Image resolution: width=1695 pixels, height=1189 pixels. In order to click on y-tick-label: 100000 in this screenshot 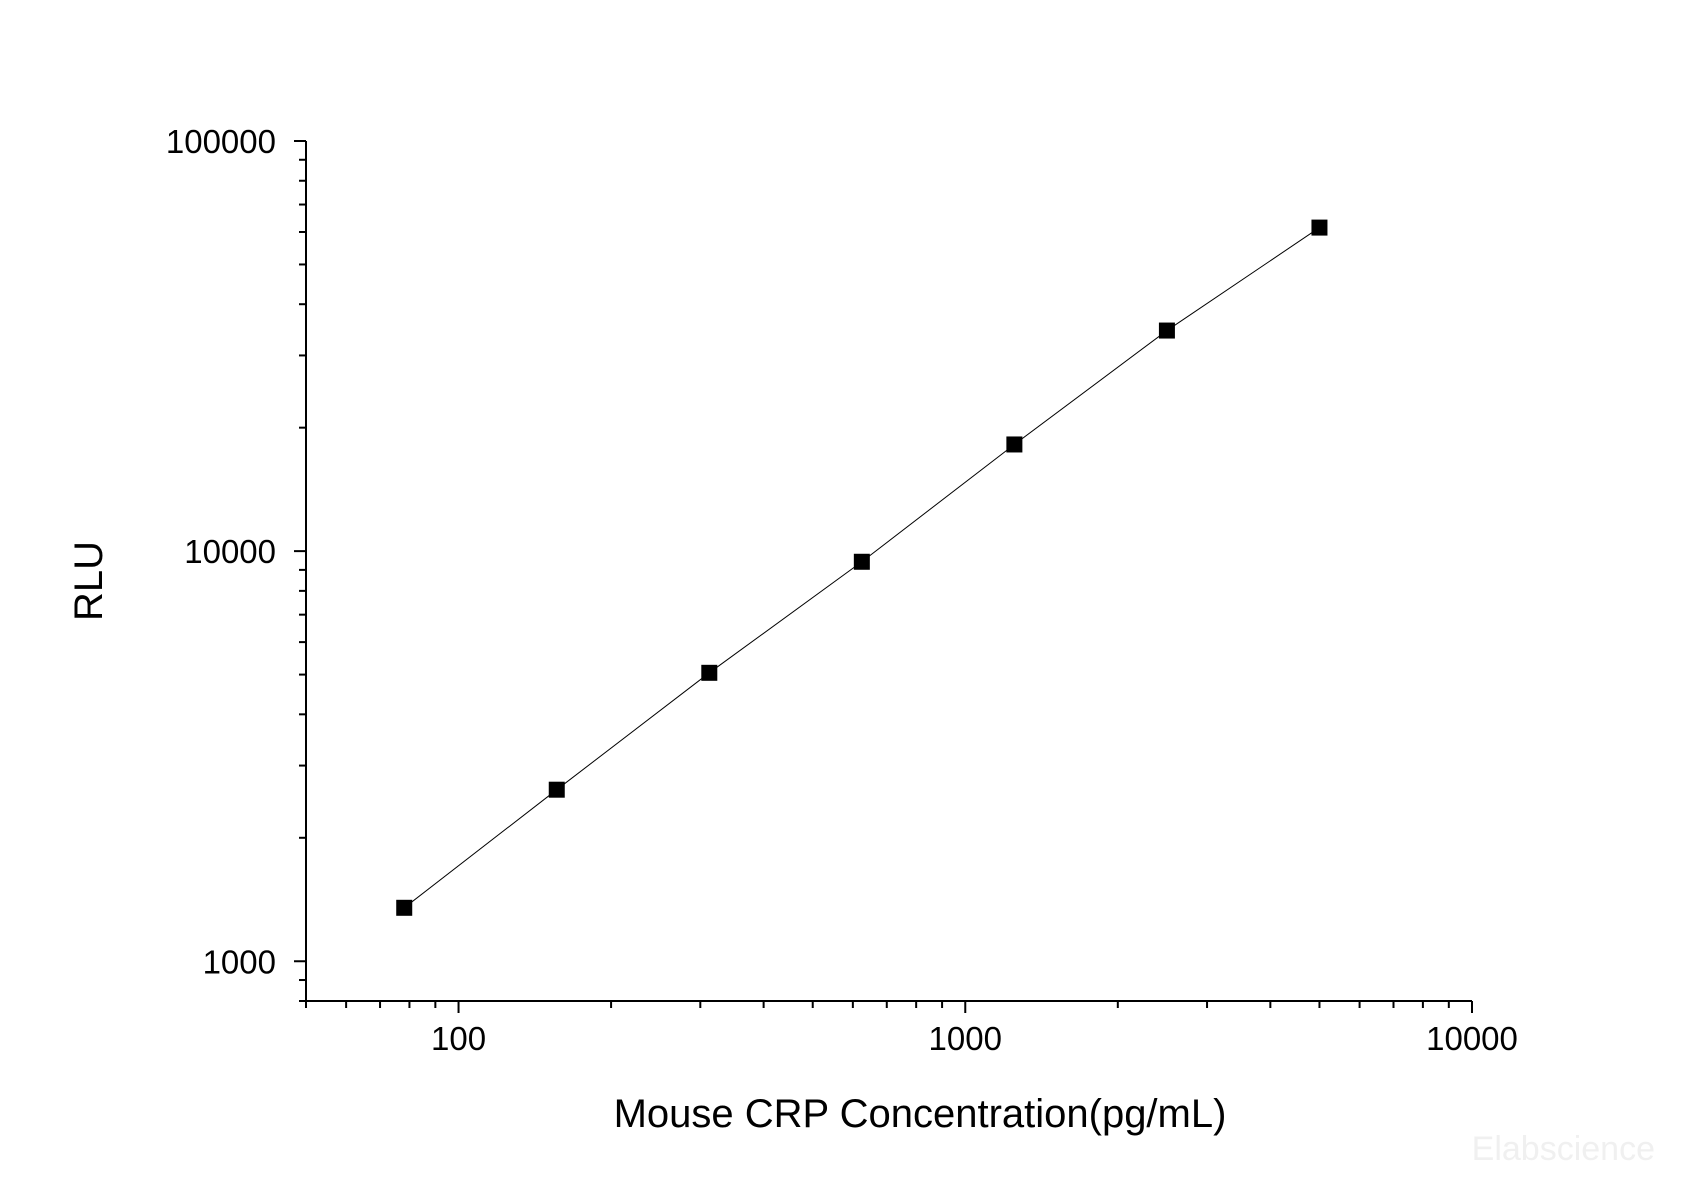, I will do `click(221, 141)`.